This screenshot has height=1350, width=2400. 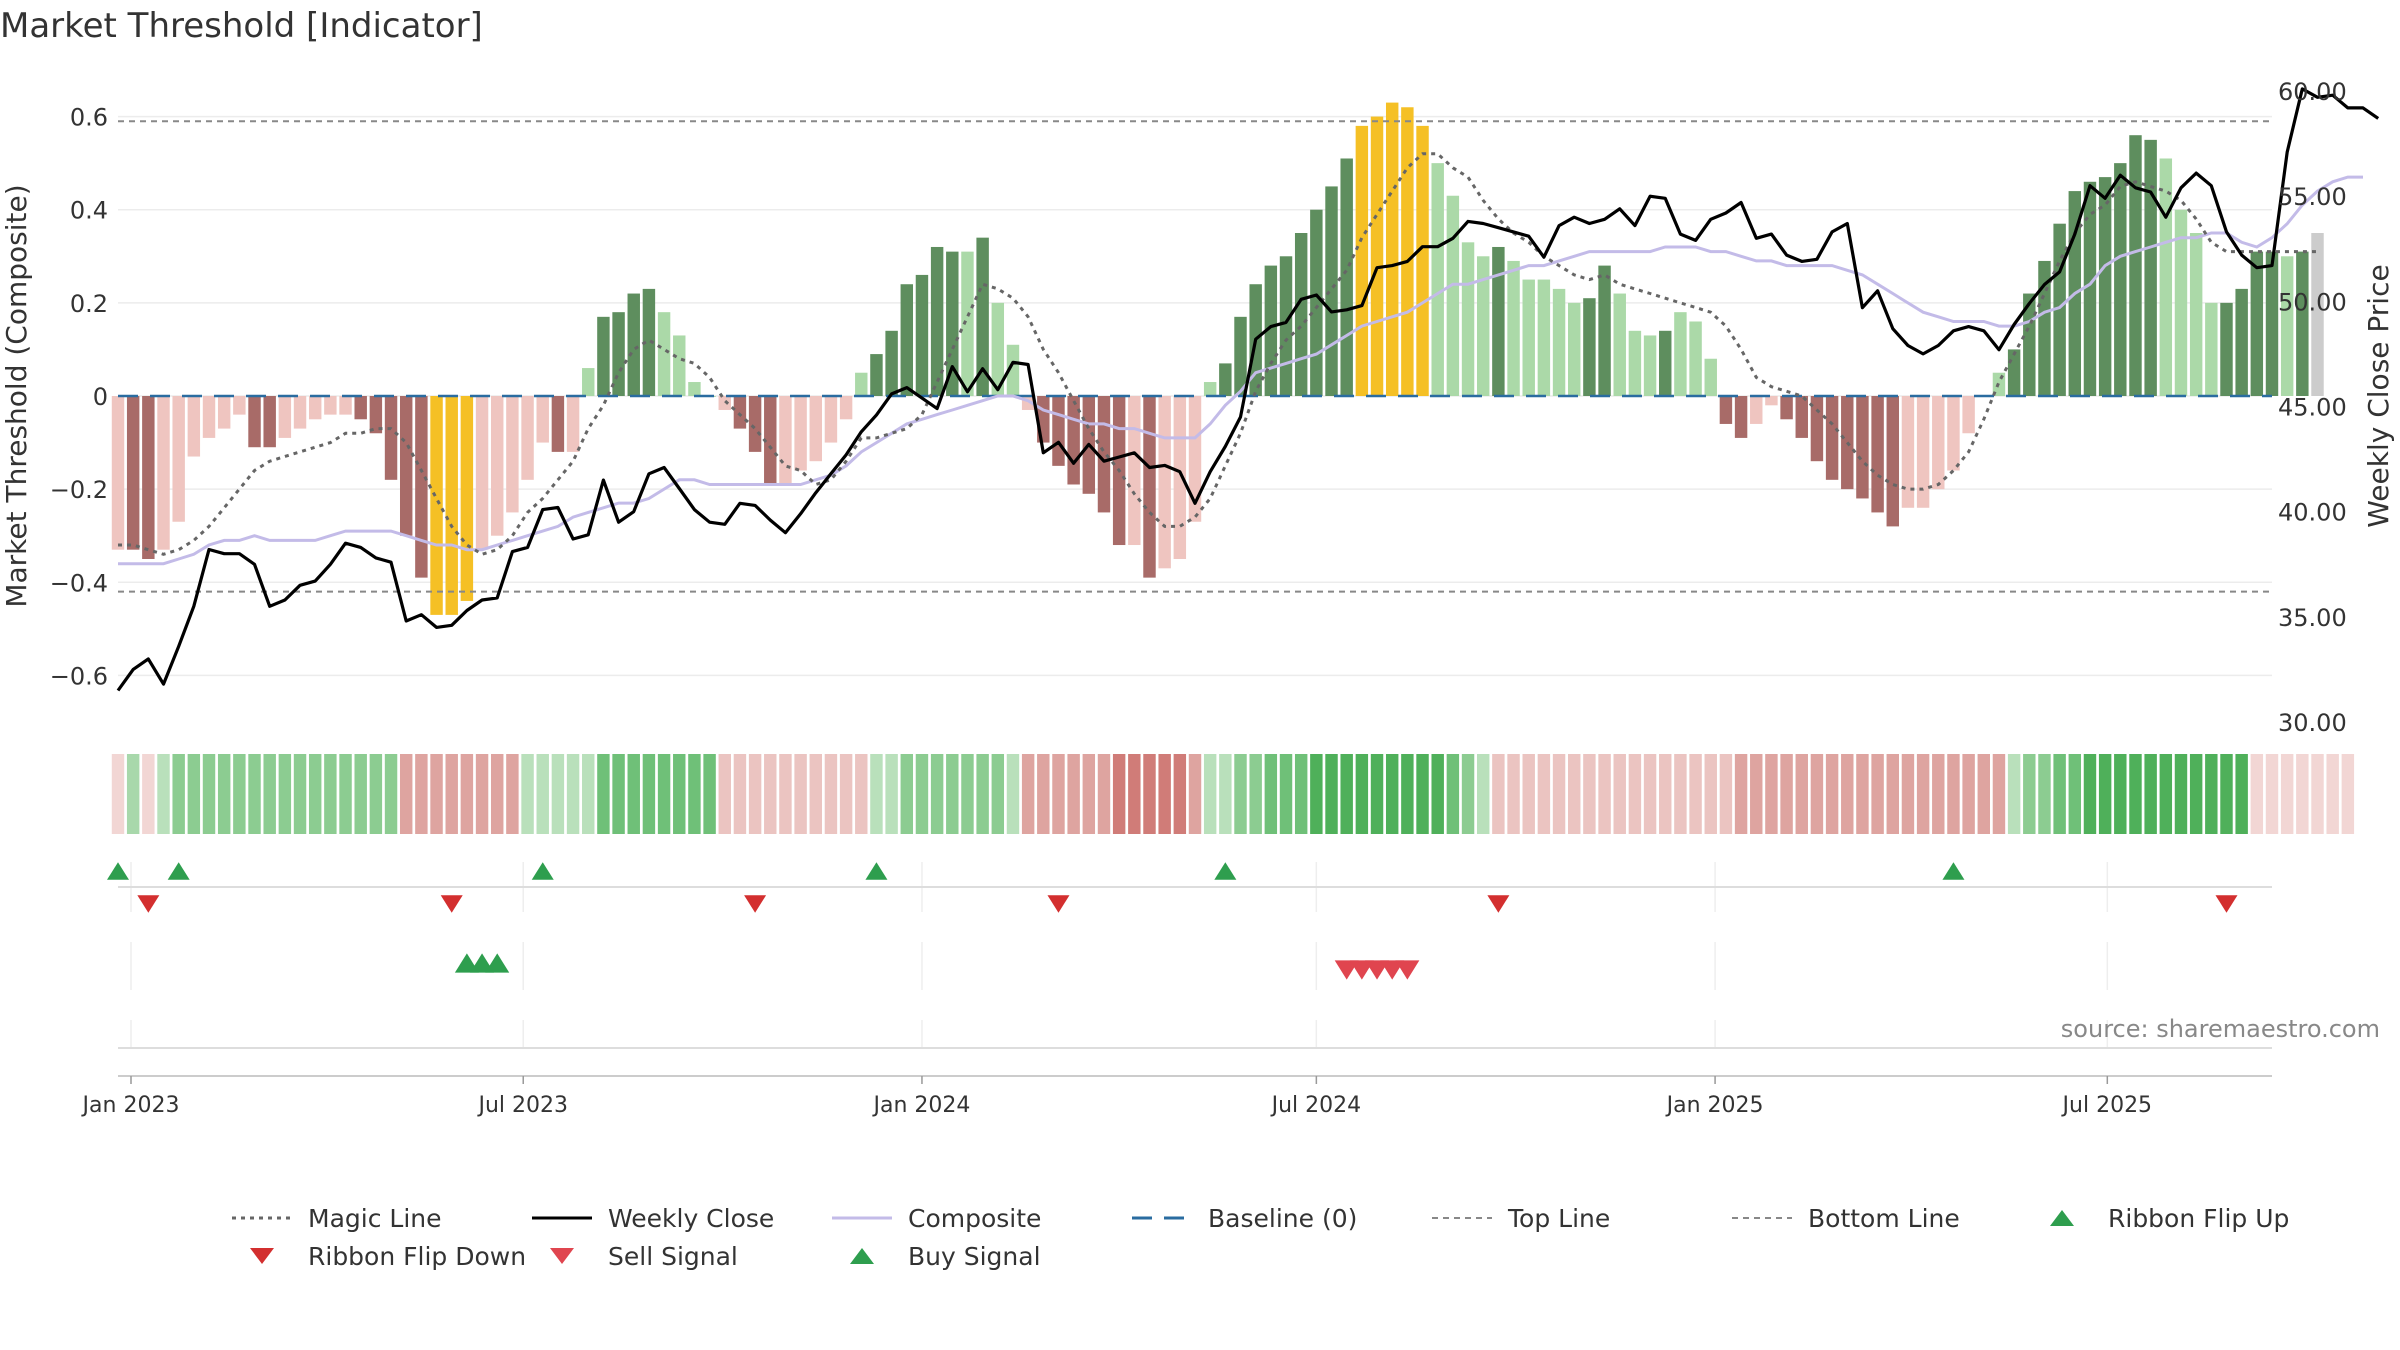 I want to click on y-tick-label: 0.6, so click(x=89, y=118).